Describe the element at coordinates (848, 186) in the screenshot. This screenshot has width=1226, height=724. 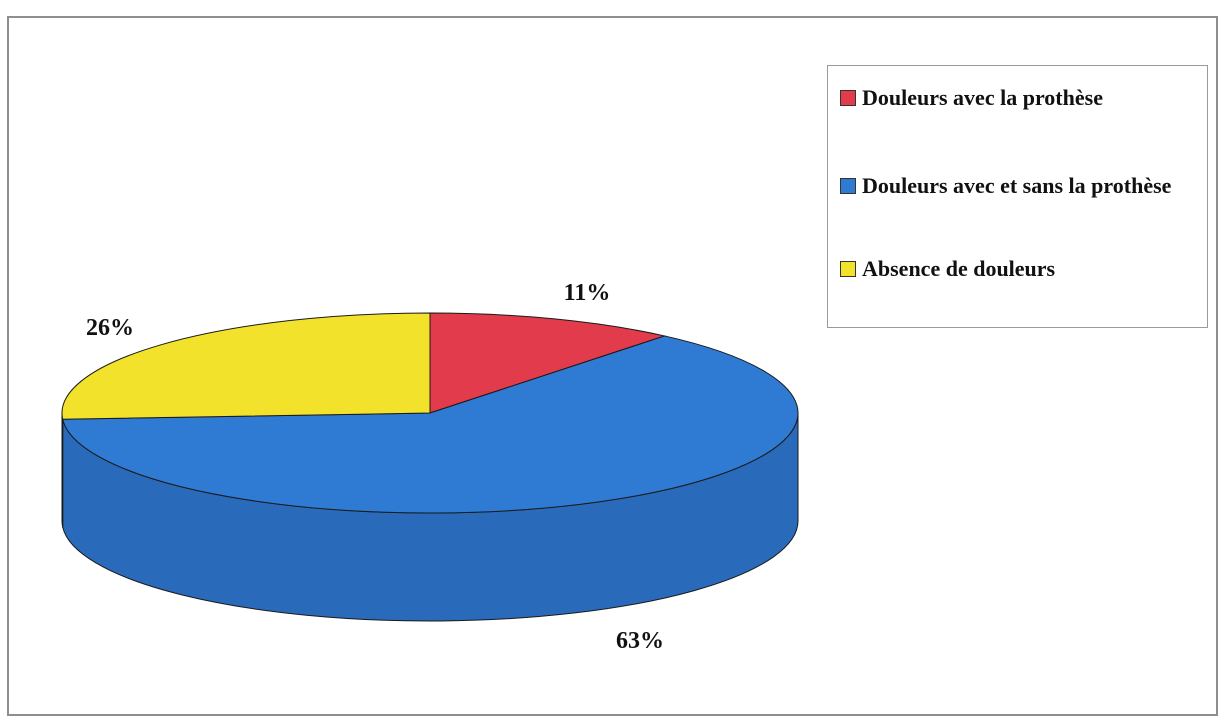
I see `legend-swatch-blue` at that location.